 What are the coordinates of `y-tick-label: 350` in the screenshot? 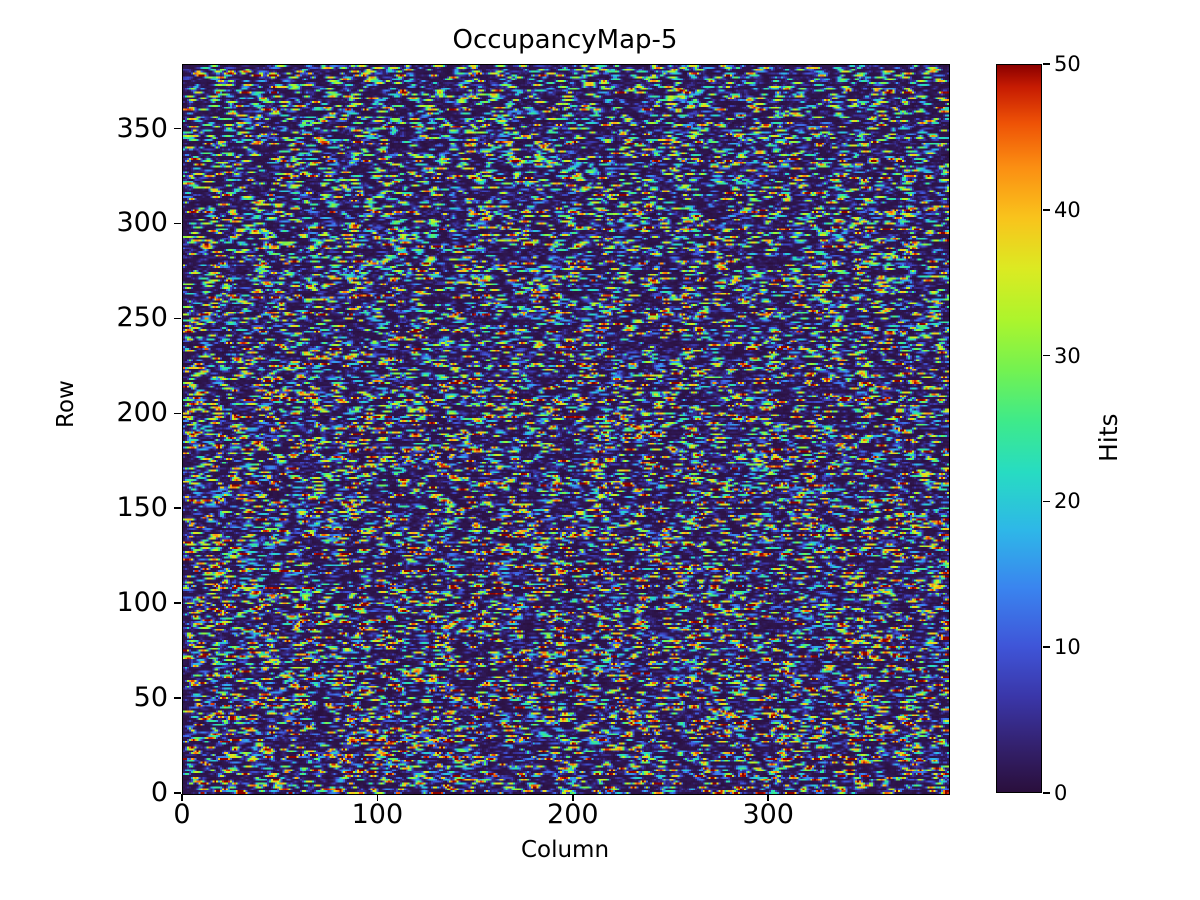 It's located at (142, 128).